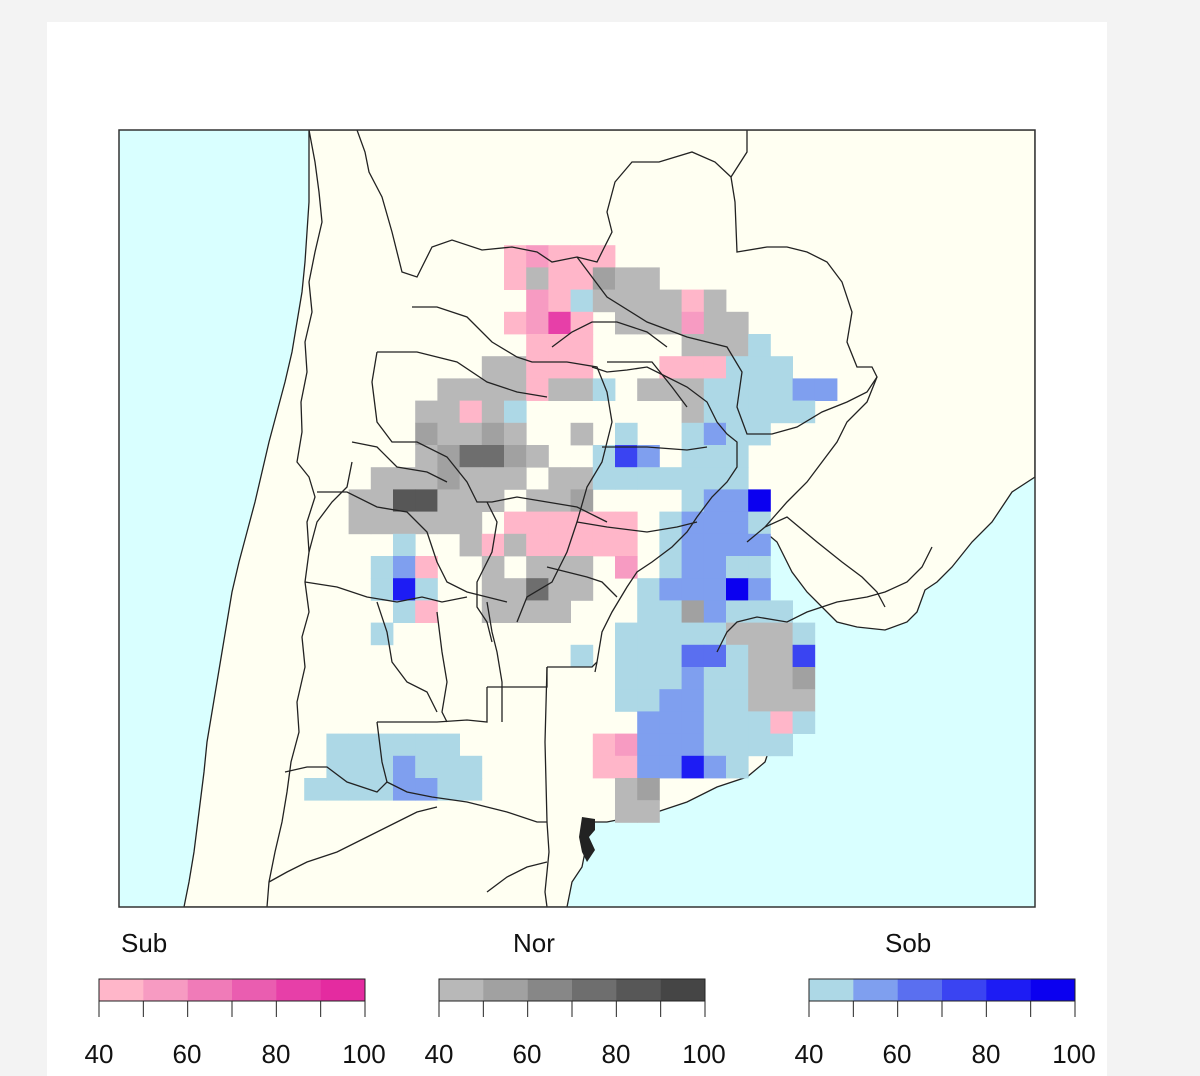 The image size is (1200, 1076). I want to click on legend-tick-nor-80: 80, so click(616, 1054).